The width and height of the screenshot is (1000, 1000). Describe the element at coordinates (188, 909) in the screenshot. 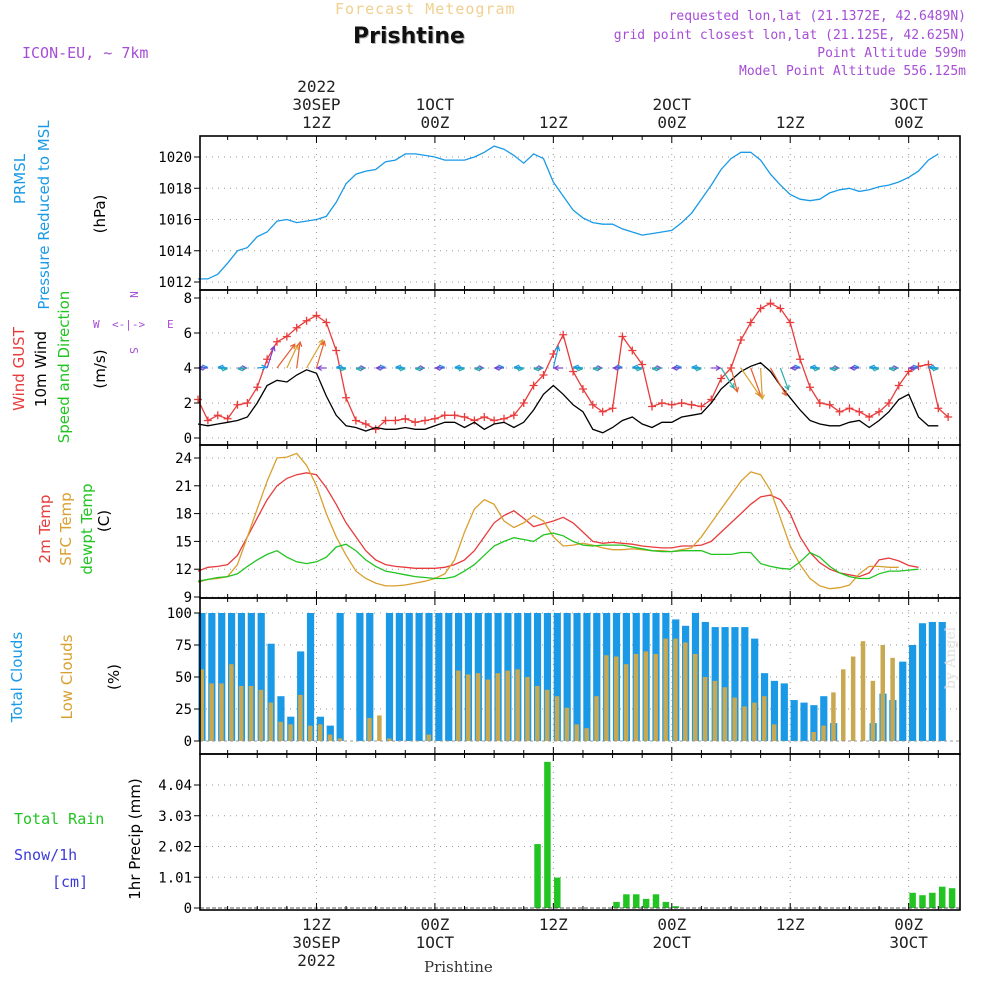

I see `y-tick-label: 0` at that location.